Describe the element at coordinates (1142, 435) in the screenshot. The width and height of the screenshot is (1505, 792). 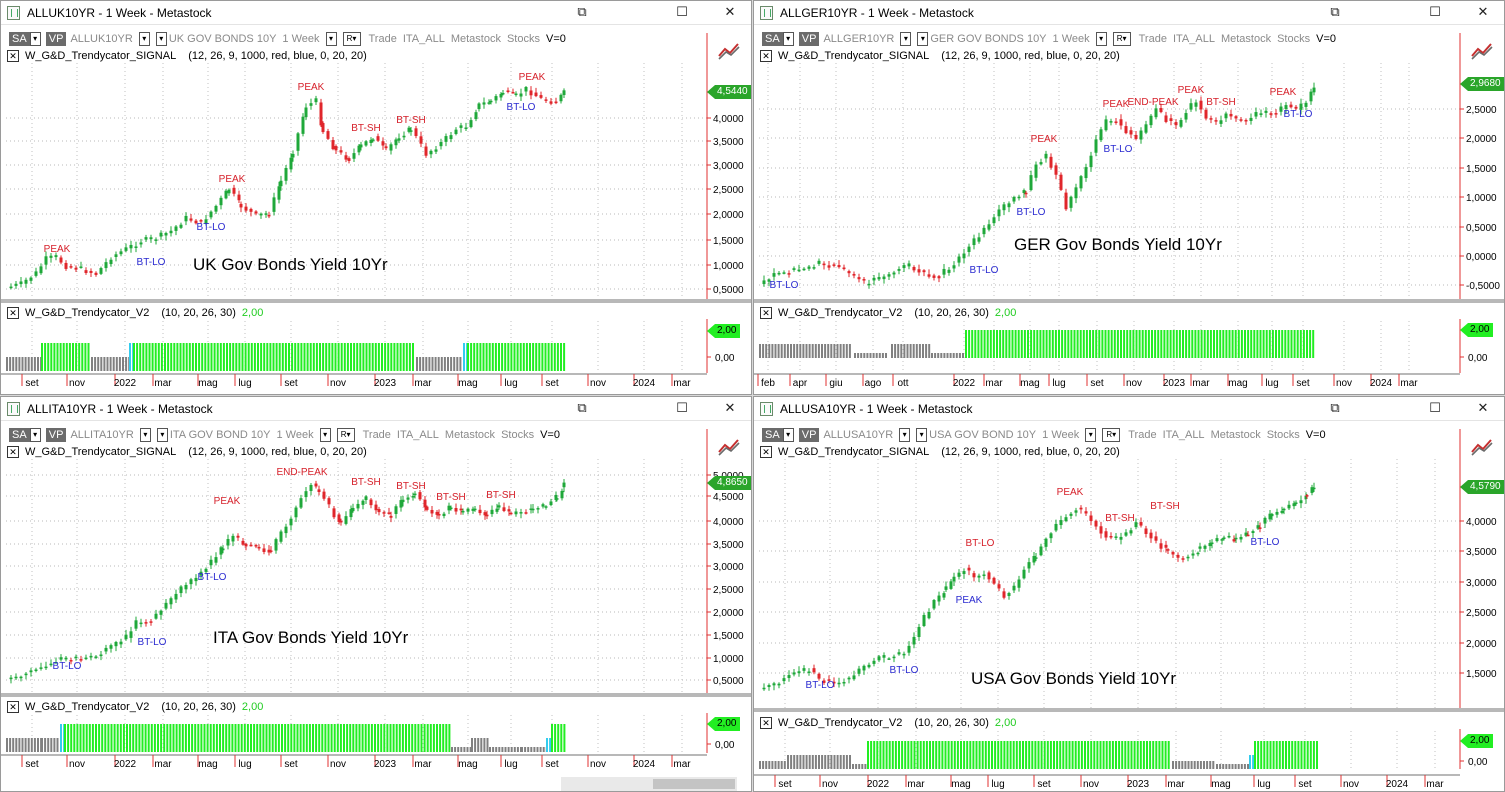
I see `trade-label: Trade` at that location.